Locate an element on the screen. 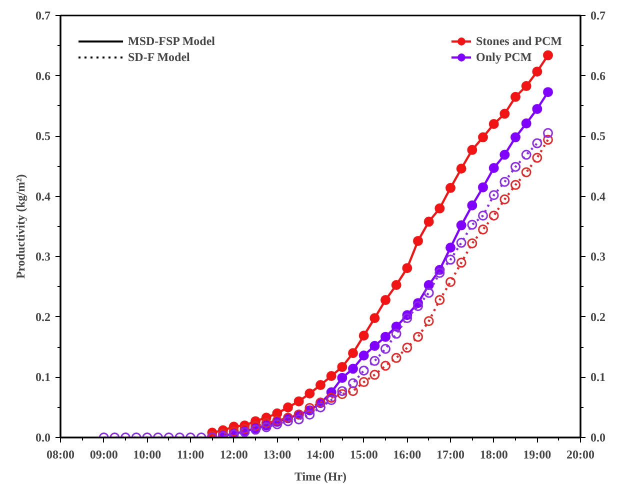  annotation: SD-F Model is located at coordinates (159, 57).